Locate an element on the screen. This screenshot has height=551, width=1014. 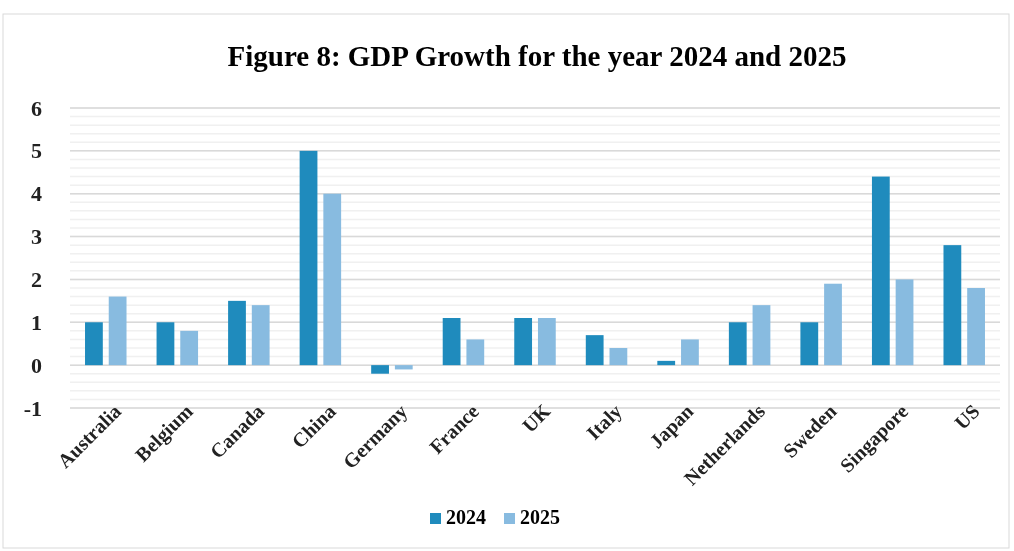
x-tick-label: US is located at coordinates (967, 416).